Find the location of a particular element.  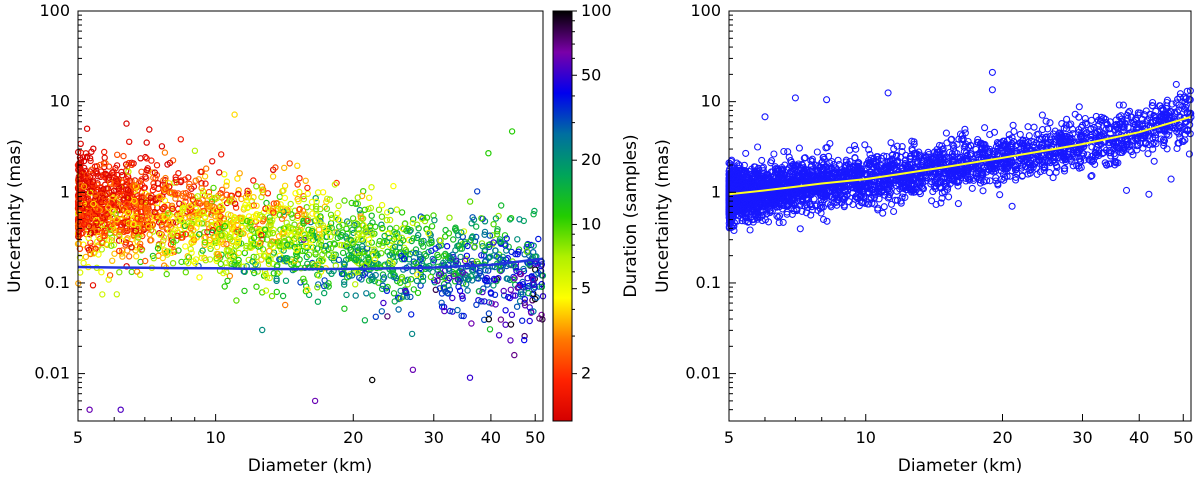

left-outlier-point is located at coordinates (514, 355).